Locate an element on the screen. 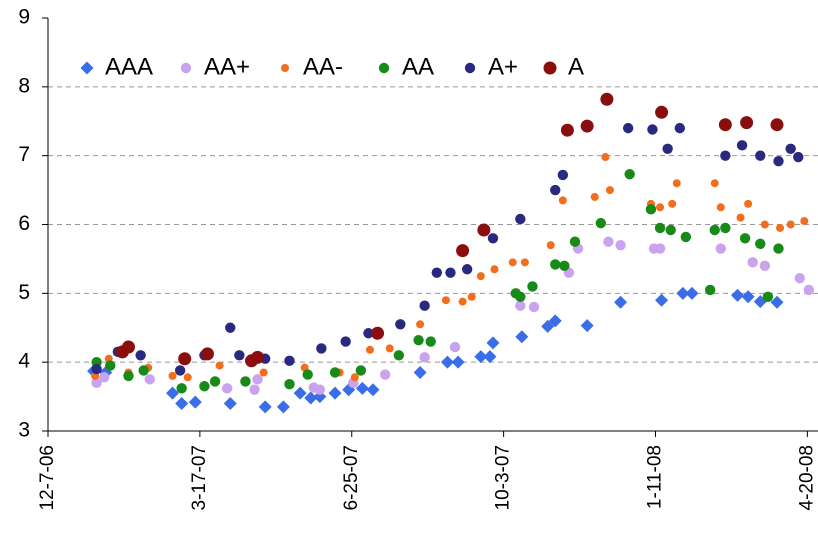  x-tick-label: 4-20-08 is located at coordinates (806, 478).